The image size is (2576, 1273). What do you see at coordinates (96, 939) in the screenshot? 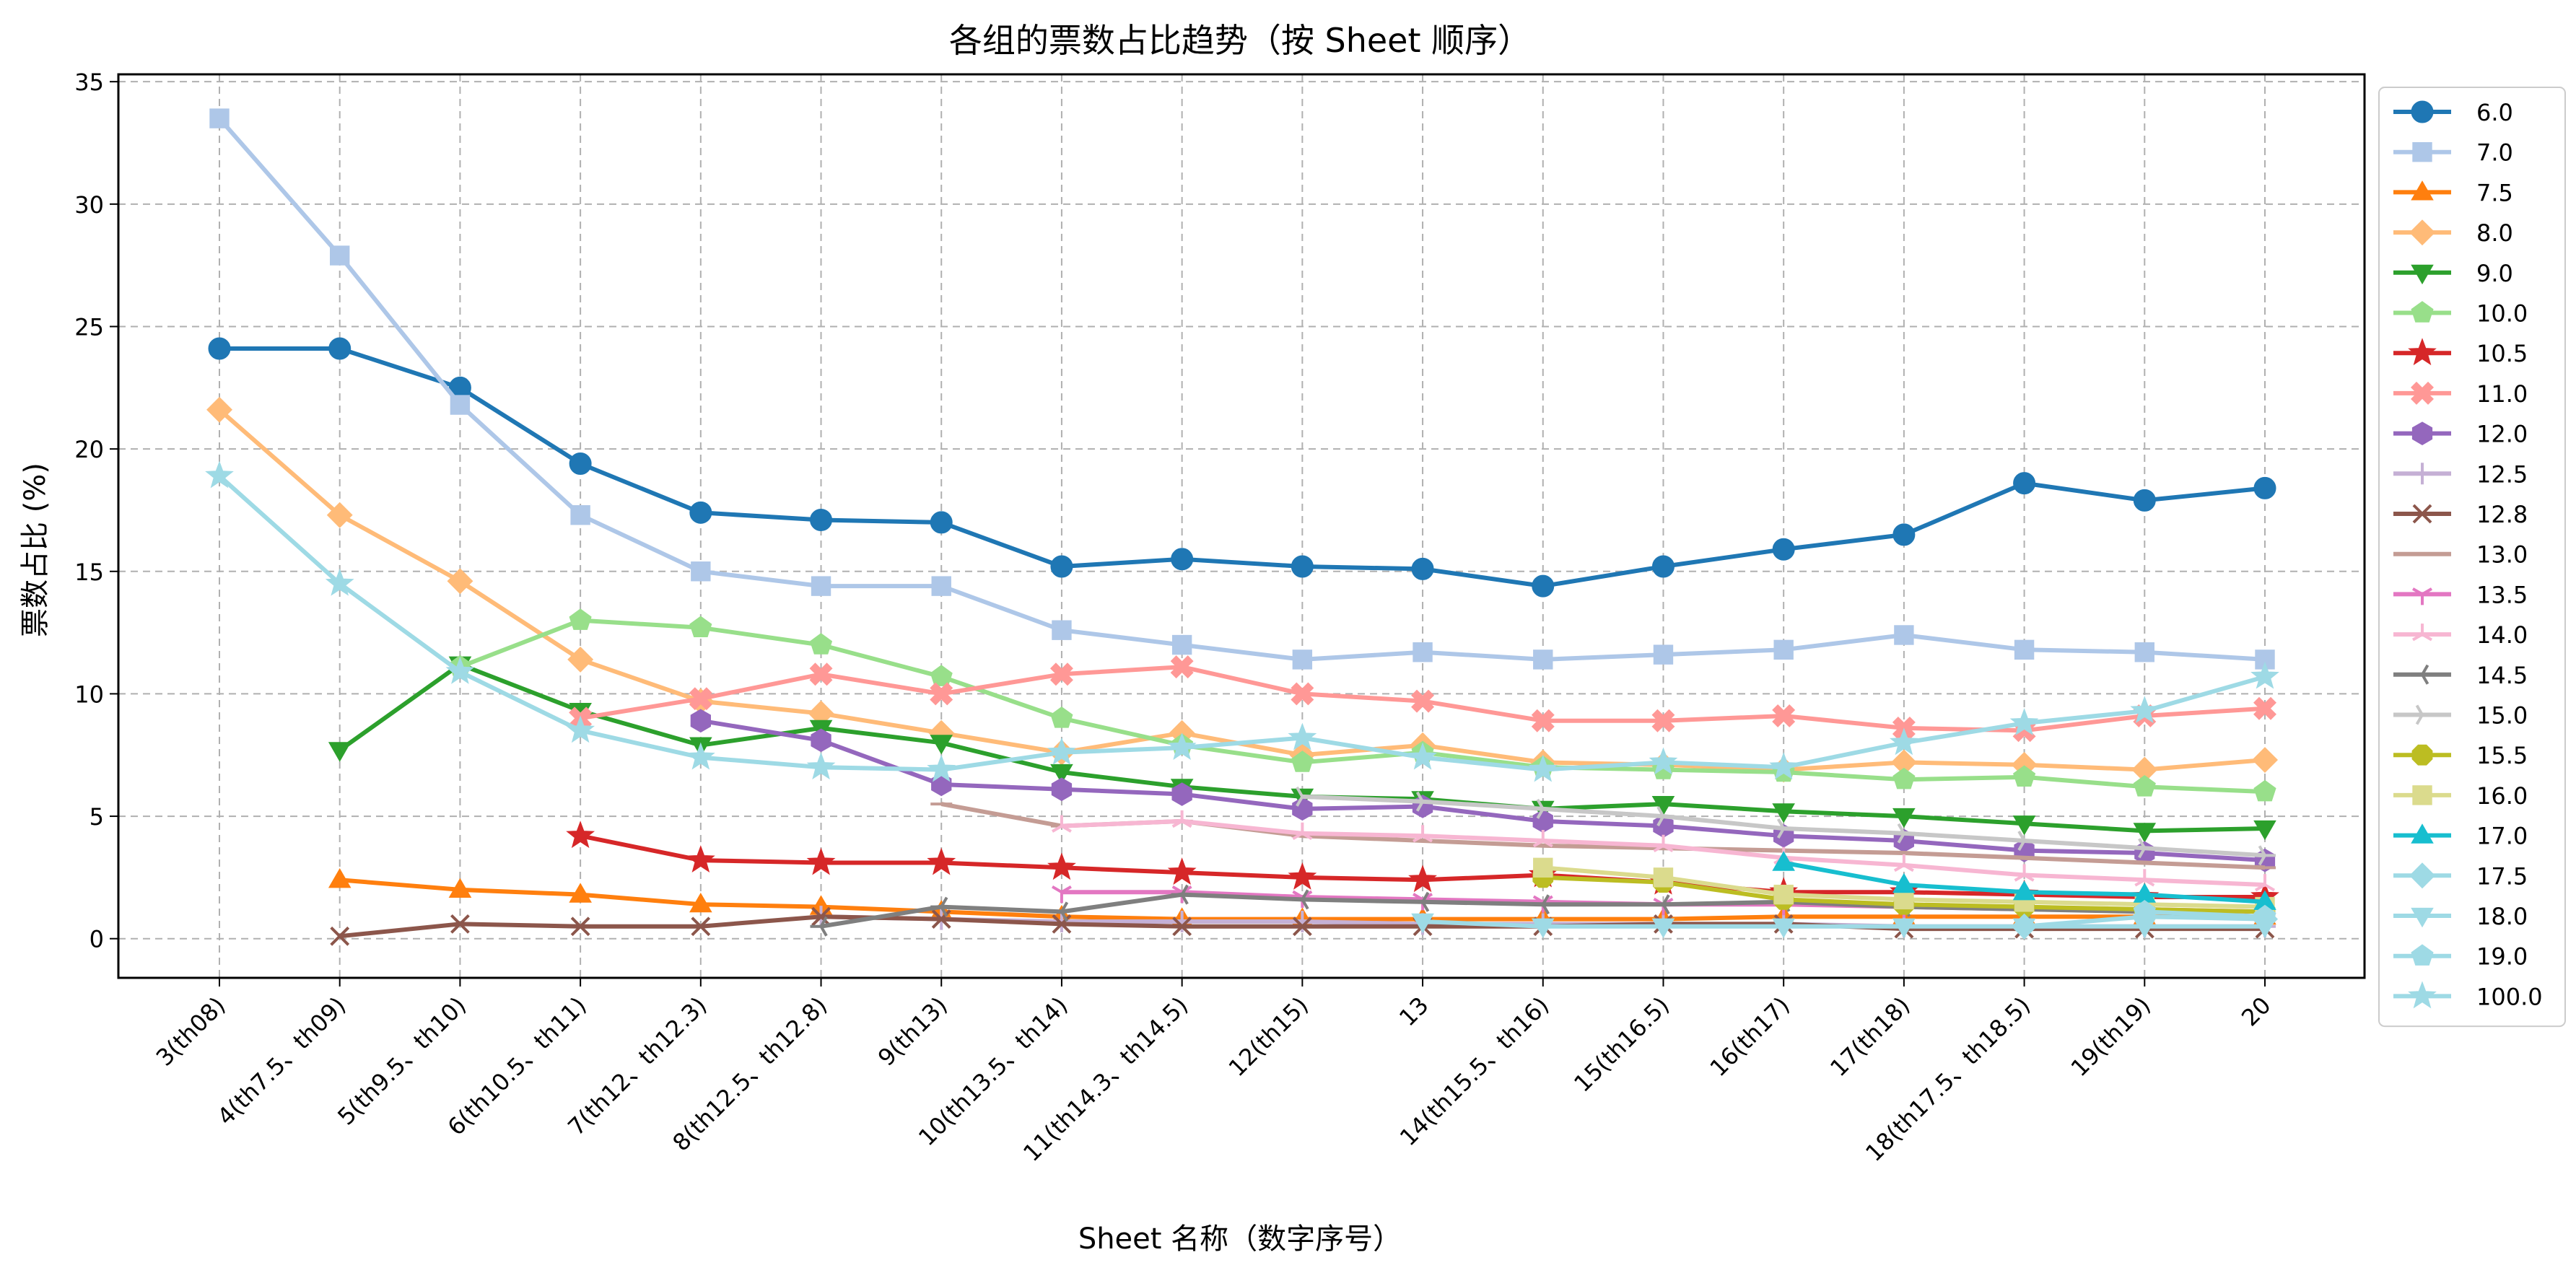
I see `y-tick-label: 0` at bounding box center [96, 939].